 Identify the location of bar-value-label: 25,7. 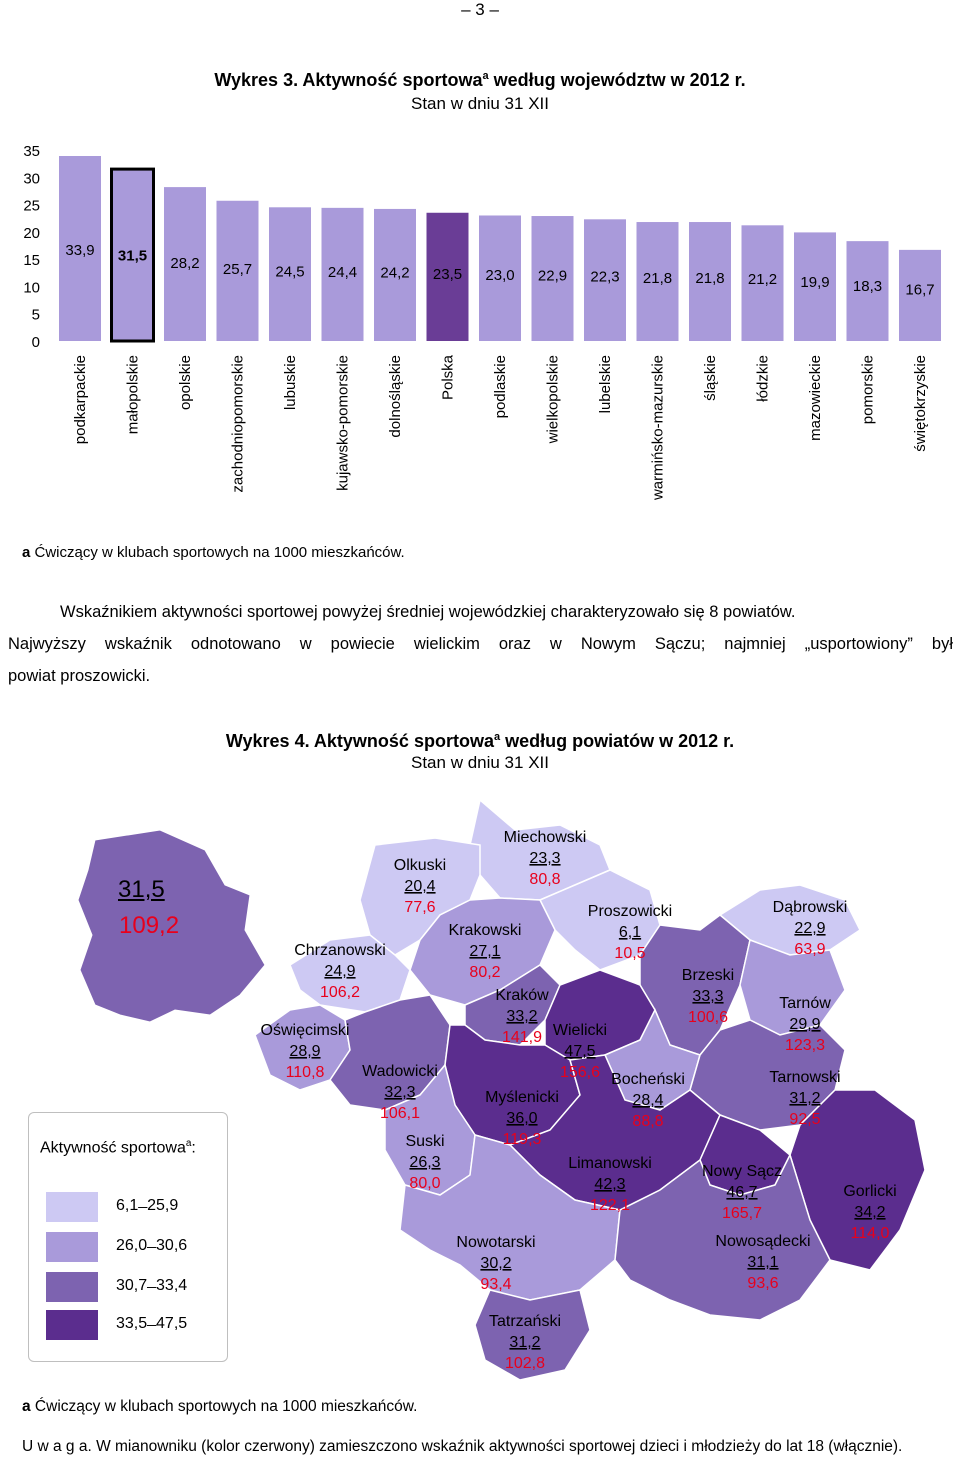
(237, 269).